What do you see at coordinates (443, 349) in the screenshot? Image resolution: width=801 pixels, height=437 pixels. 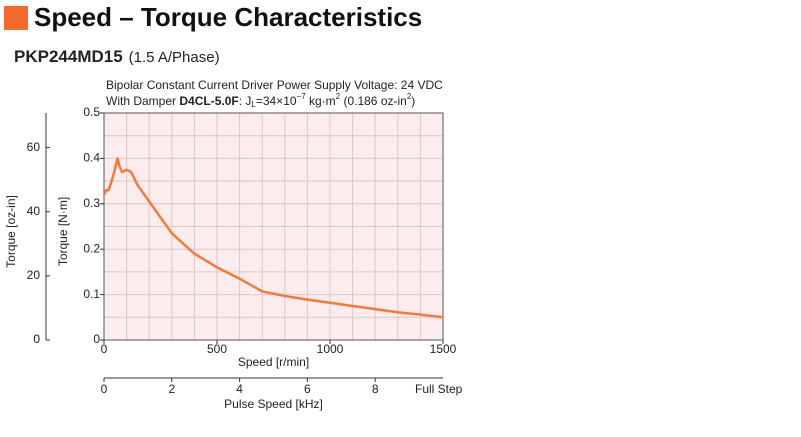 I see `x-tick-label: 1500` at bounding box center [443, 349].